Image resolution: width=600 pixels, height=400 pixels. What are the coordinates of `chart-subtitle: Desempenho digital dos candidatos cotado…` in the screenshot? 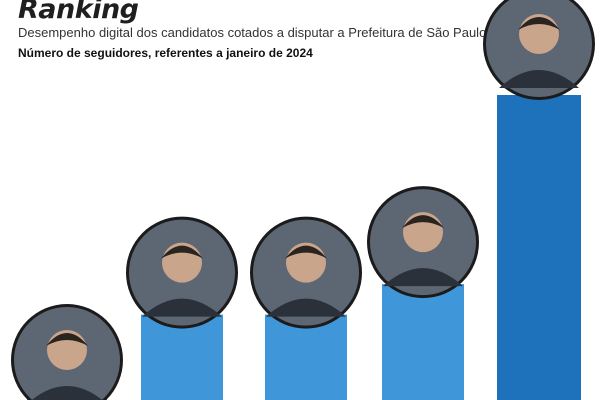 It's located at (252, 32).